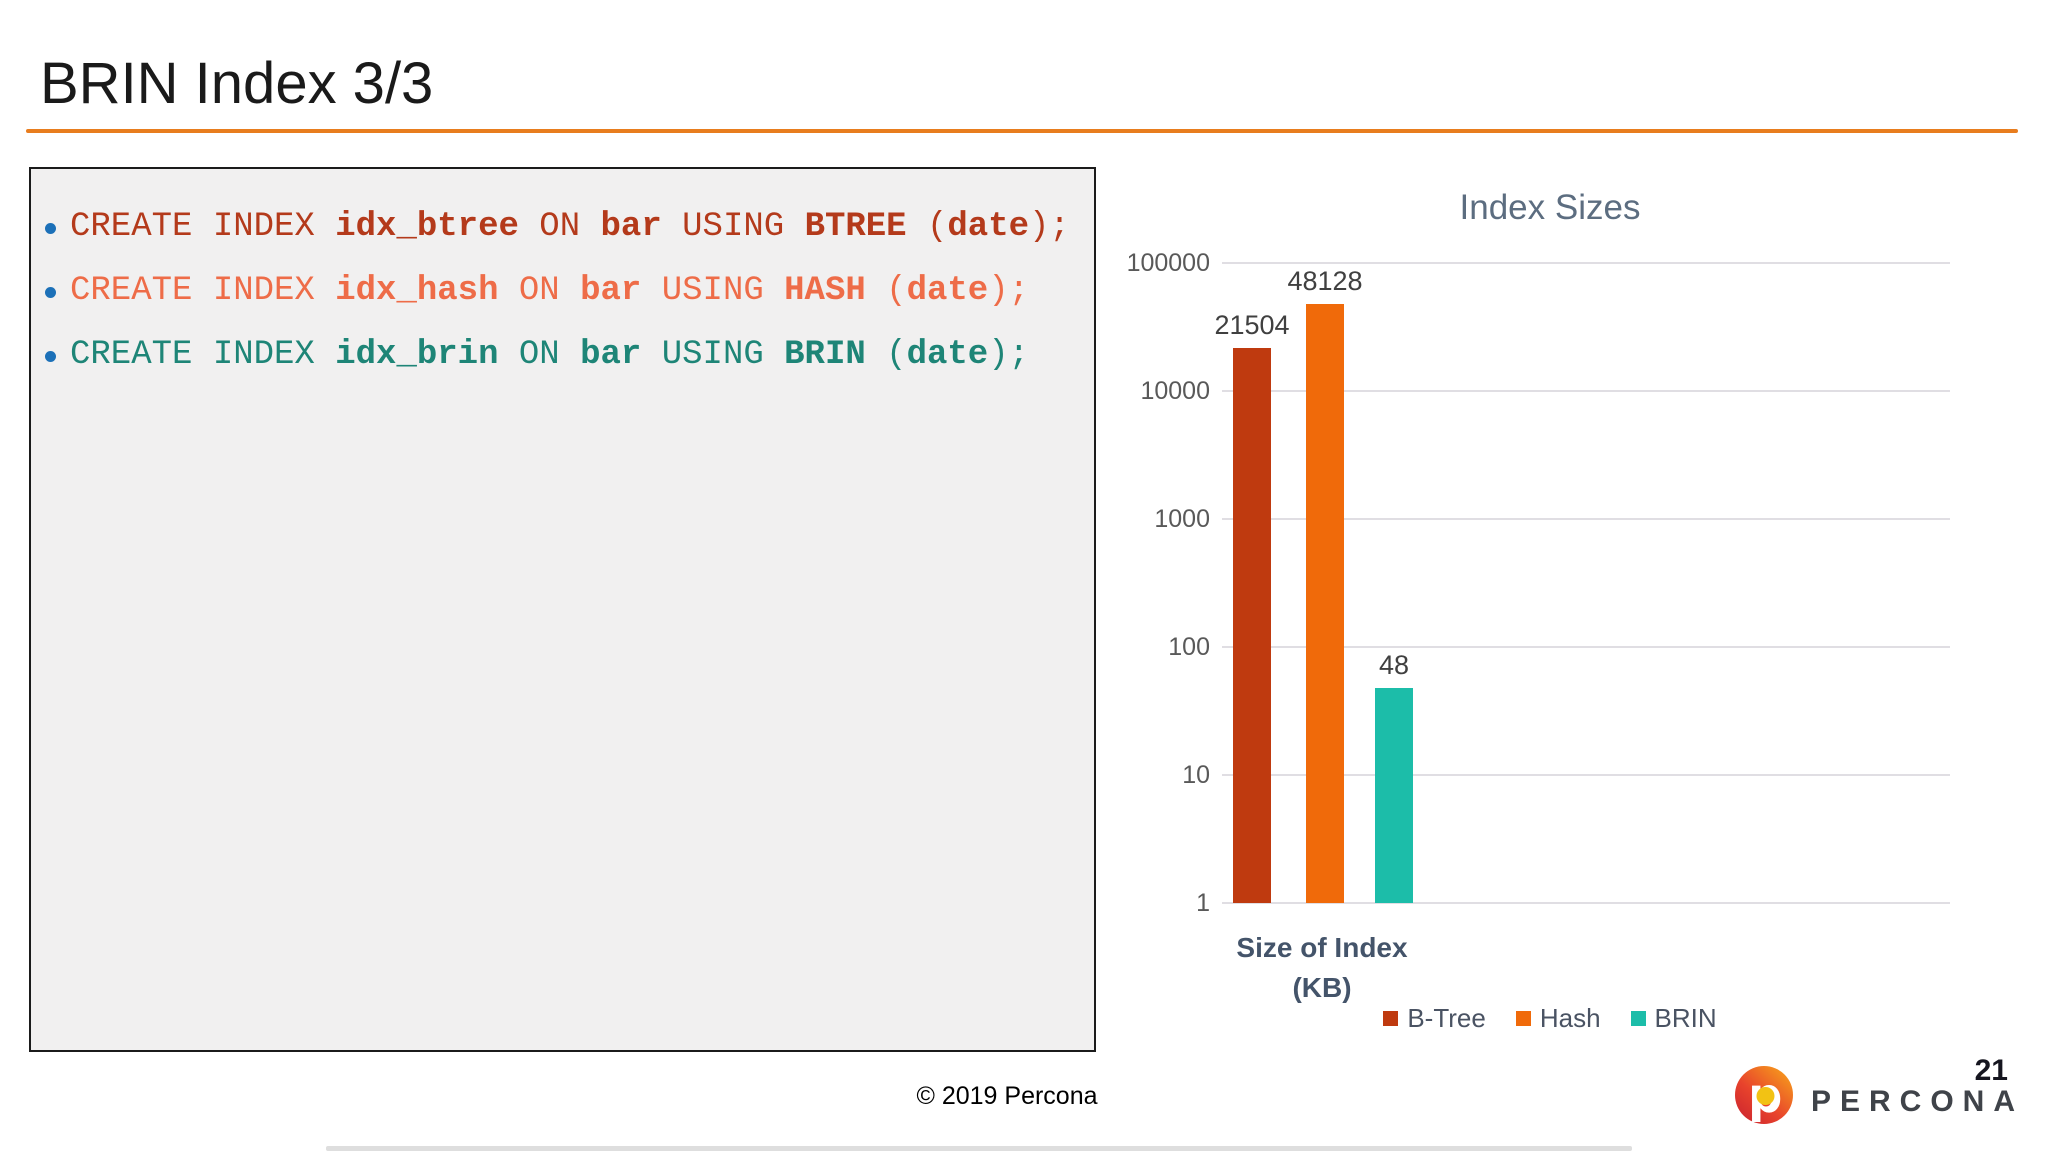 Image resolution: width=2048 pixels, height=1152 pixels. Describe the element at coordinates (1252, 325) in the screenshot. I see `bar-value-label: 21504` at that location.